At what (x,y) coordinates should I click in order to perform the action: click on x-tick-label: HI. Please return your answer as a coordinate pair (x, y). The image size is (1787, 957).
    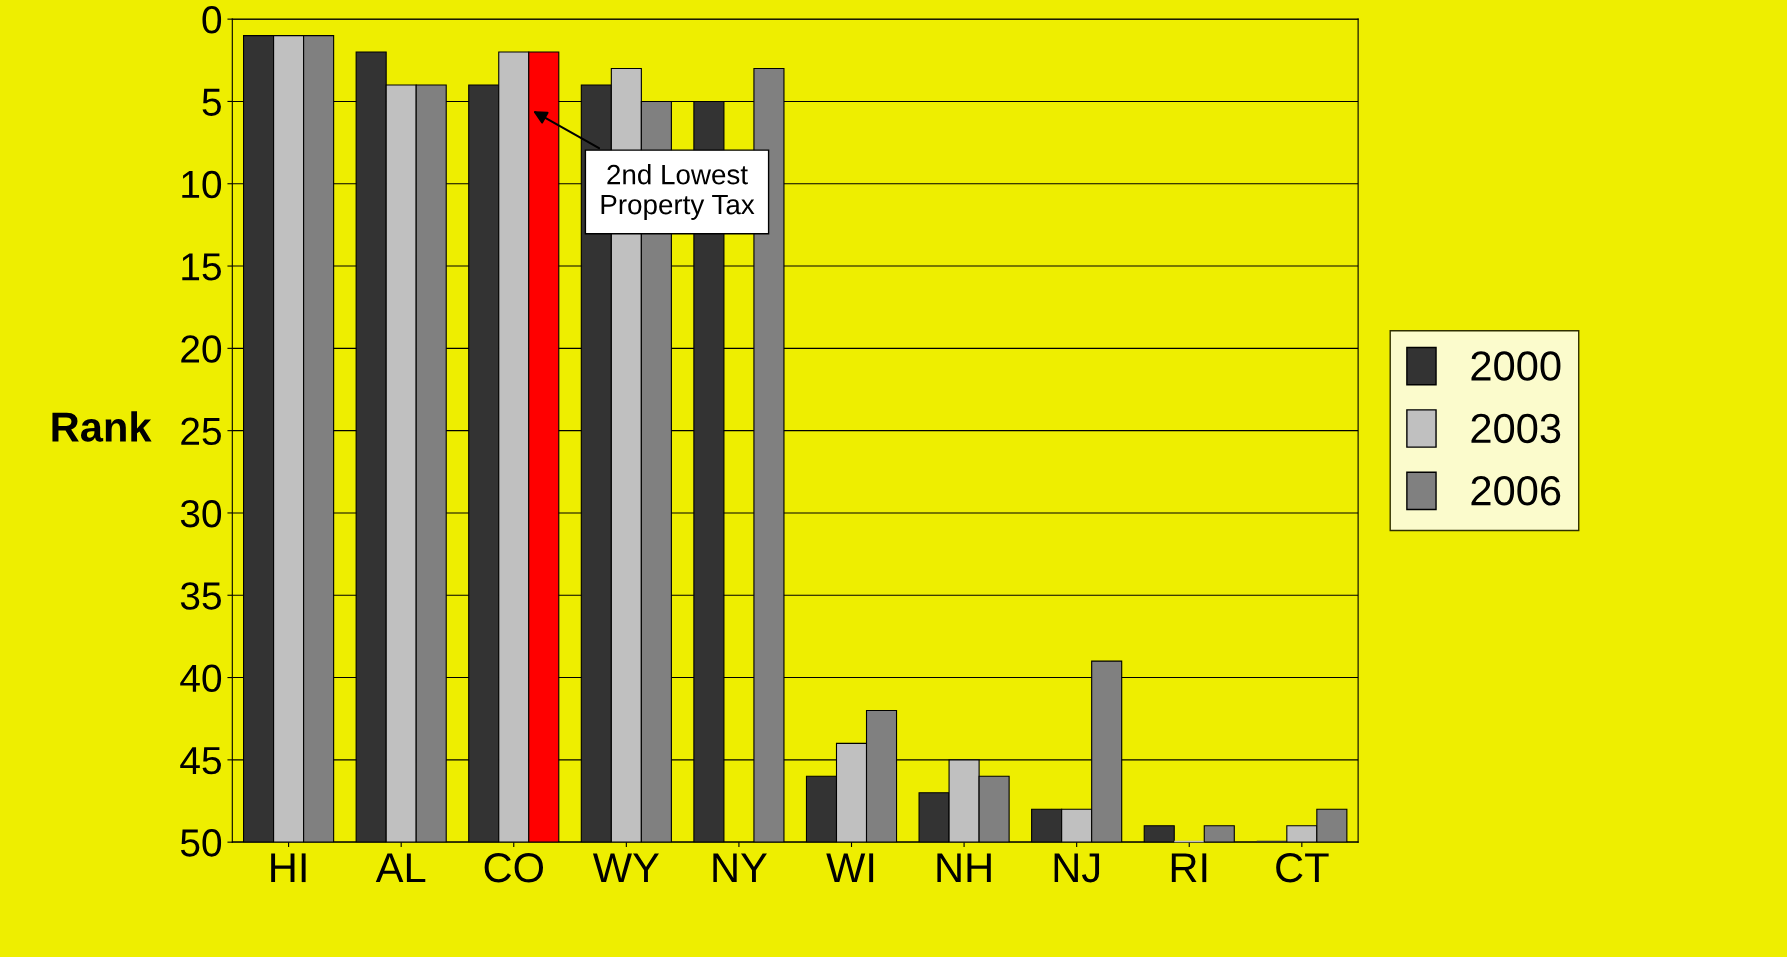
    Looking at the image, I should click on (288, 868).